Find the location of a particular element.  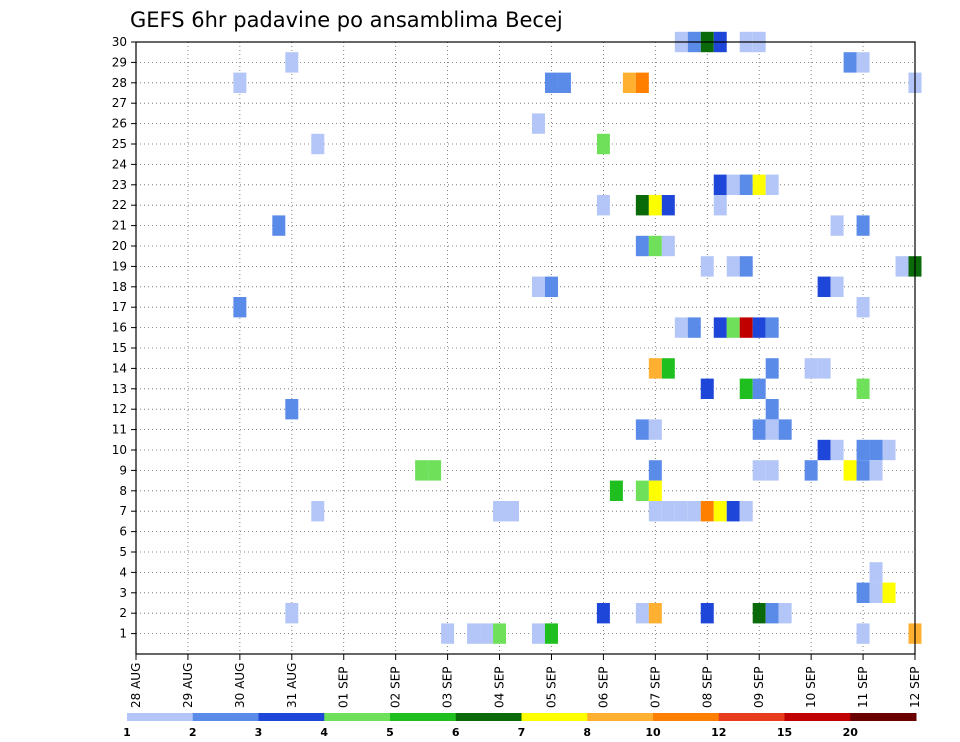

x-tick-label: 03 SEP is located at coordinates (448, 687).